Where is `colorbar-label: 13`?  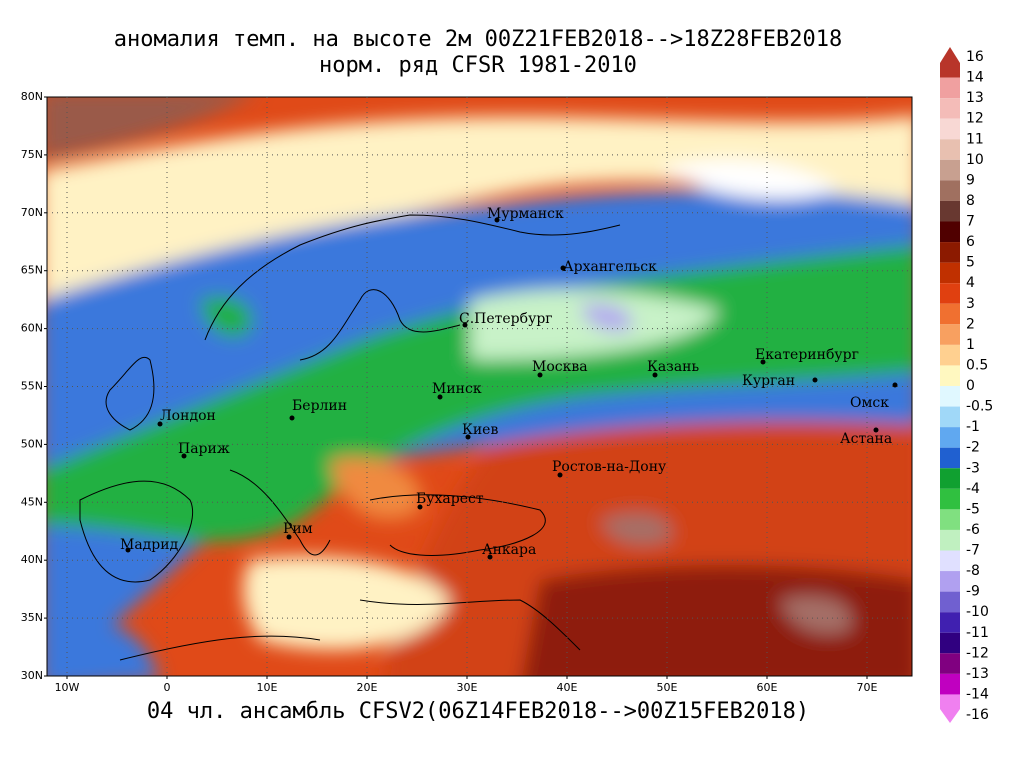 colorbar-label: 13 is located at coordinates (975, 98).